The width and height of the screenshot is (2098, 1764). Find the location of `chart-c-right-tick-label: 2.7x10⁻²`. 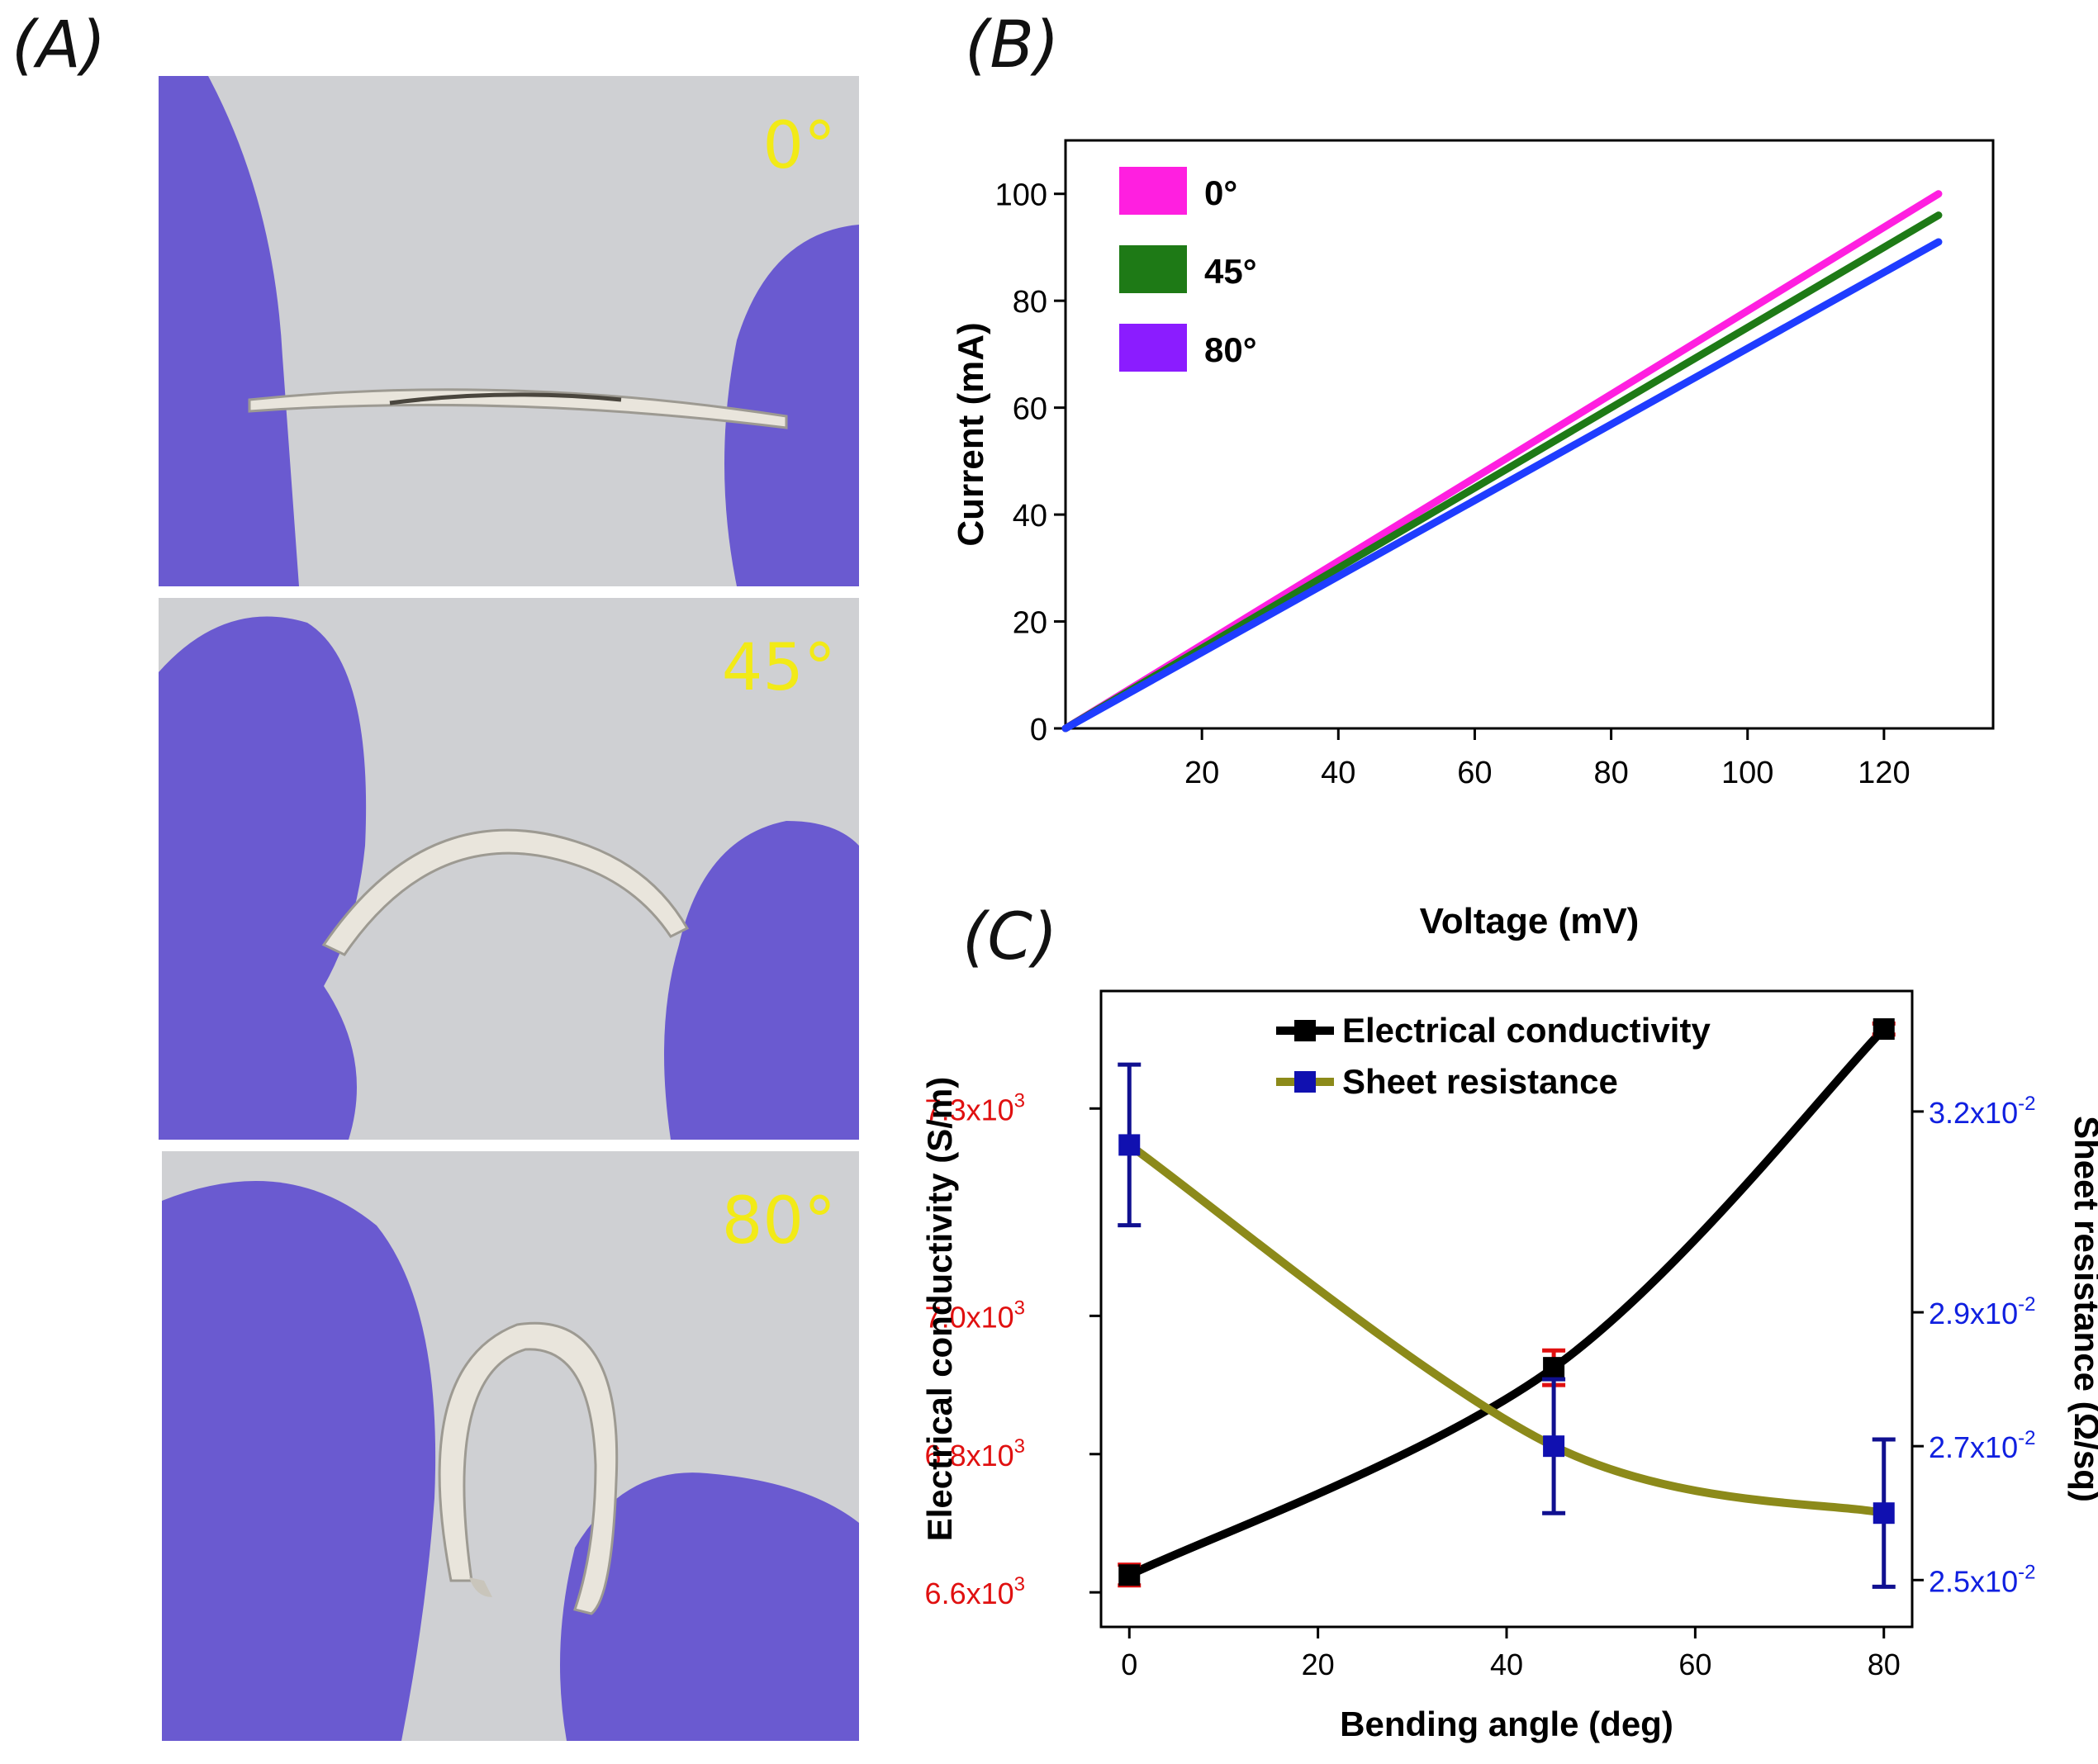

chart-c-right-tick-label: 2.7x10⁻² is located at coordinates (1982, 1445).